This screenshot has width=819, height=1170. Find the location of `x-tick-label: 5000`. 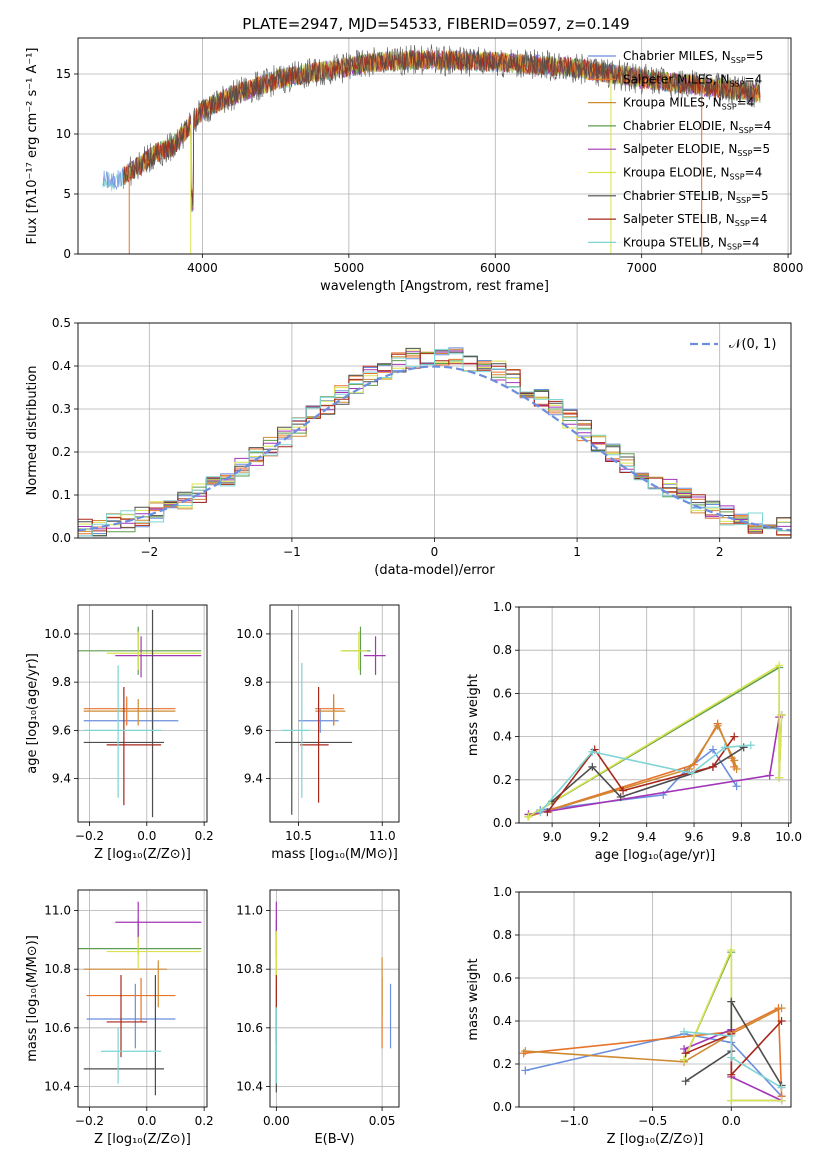

x-tick-label: 5000 is located at coordinates (349, 268).